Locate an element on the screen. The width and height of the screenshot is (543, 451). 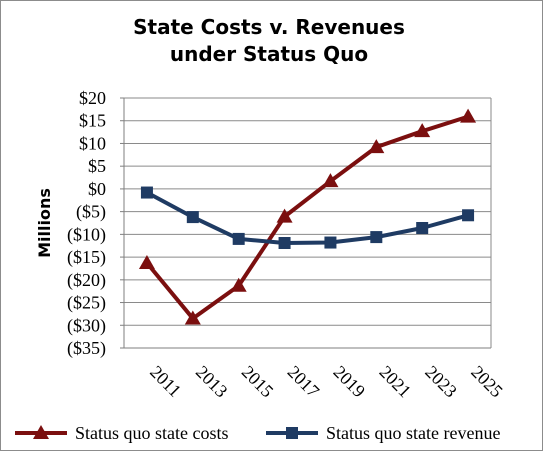
chart-title-line-1: State Costs v. Revenues is located at coordinates (269, 27).